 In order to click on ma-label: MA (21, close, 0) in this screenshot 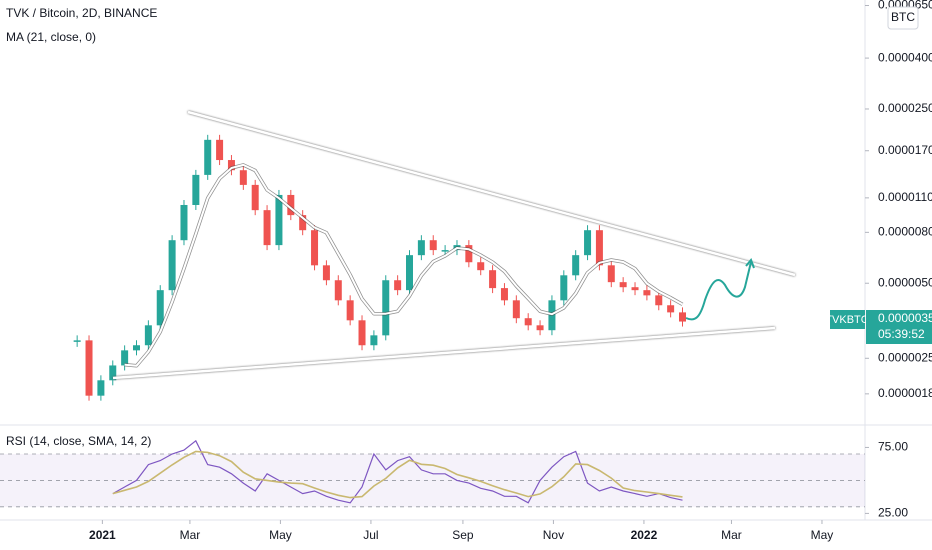, I will do `click(51, 37)`.